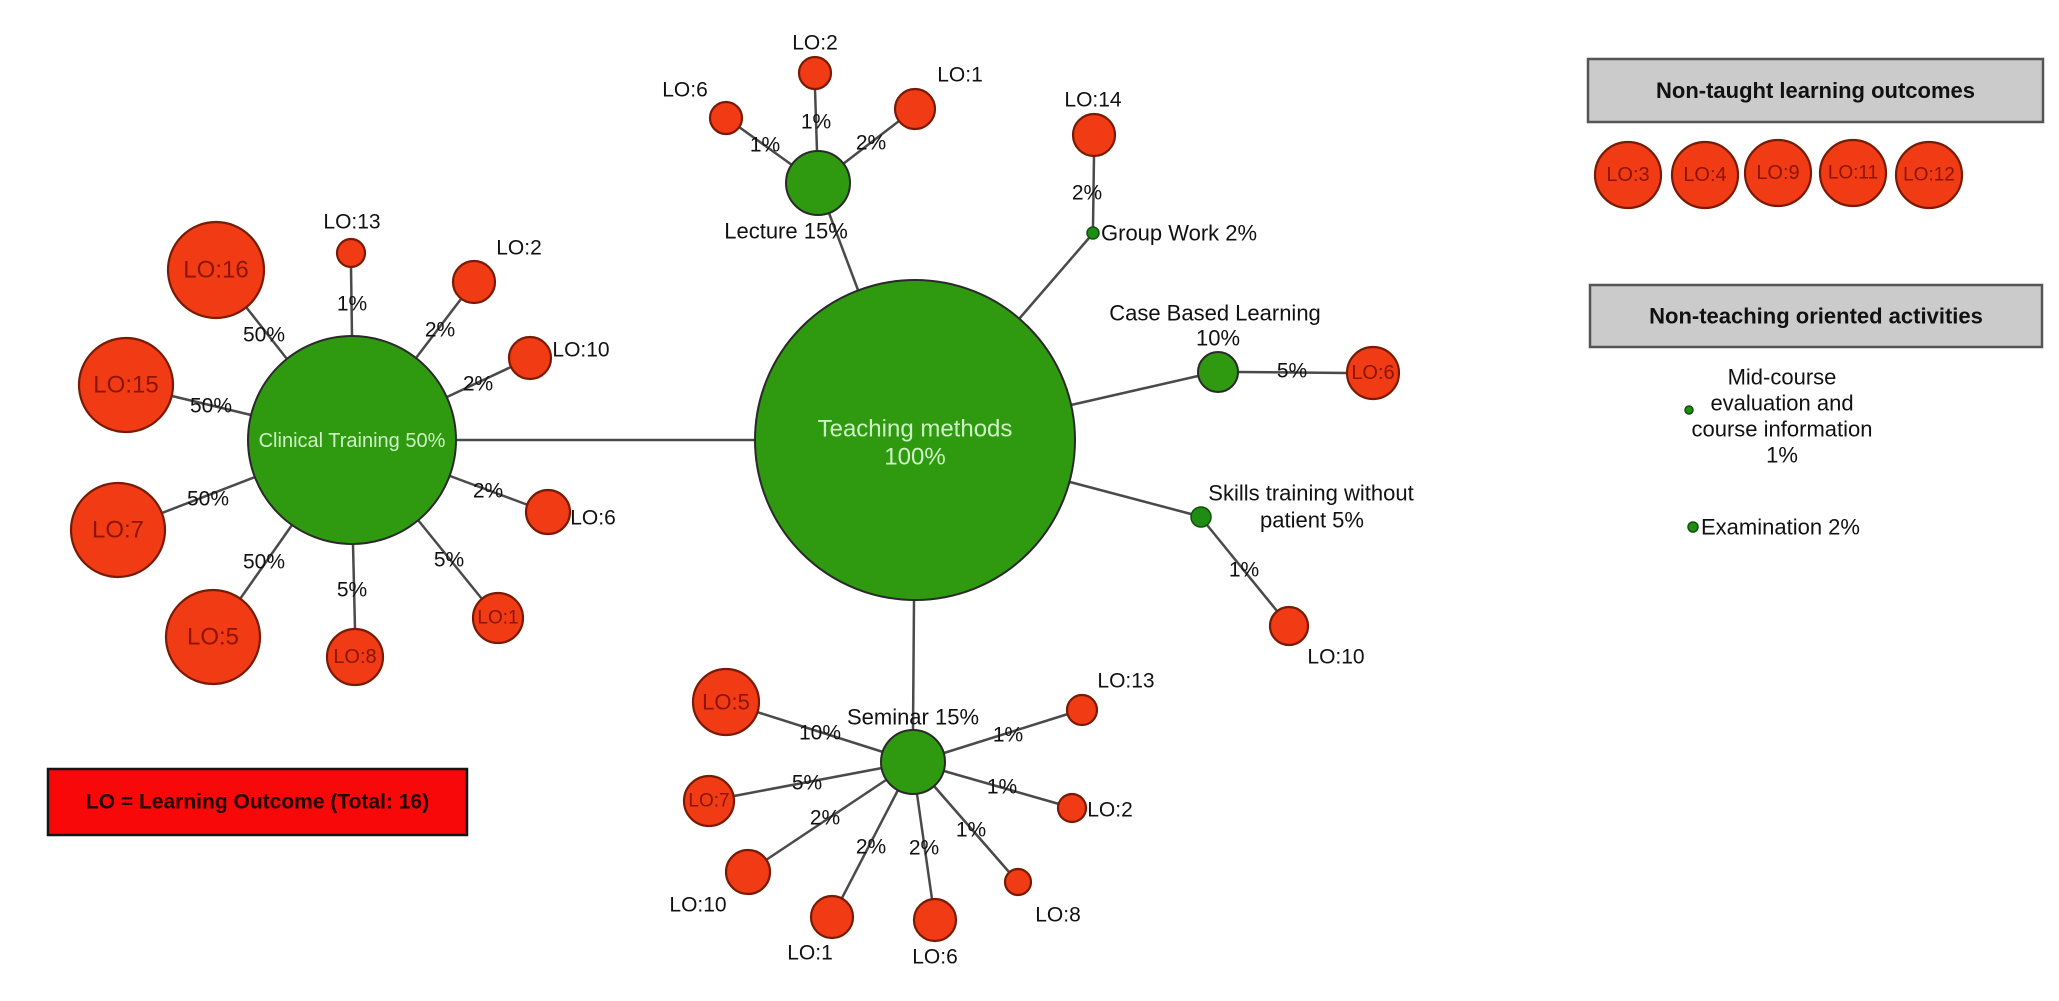 This screenshot has height=1001, width=2059. What do you see at coordinates (1242, 568) in the screenshot?
I see `edge-skills-lo10` at bounding box center [1242, 568].